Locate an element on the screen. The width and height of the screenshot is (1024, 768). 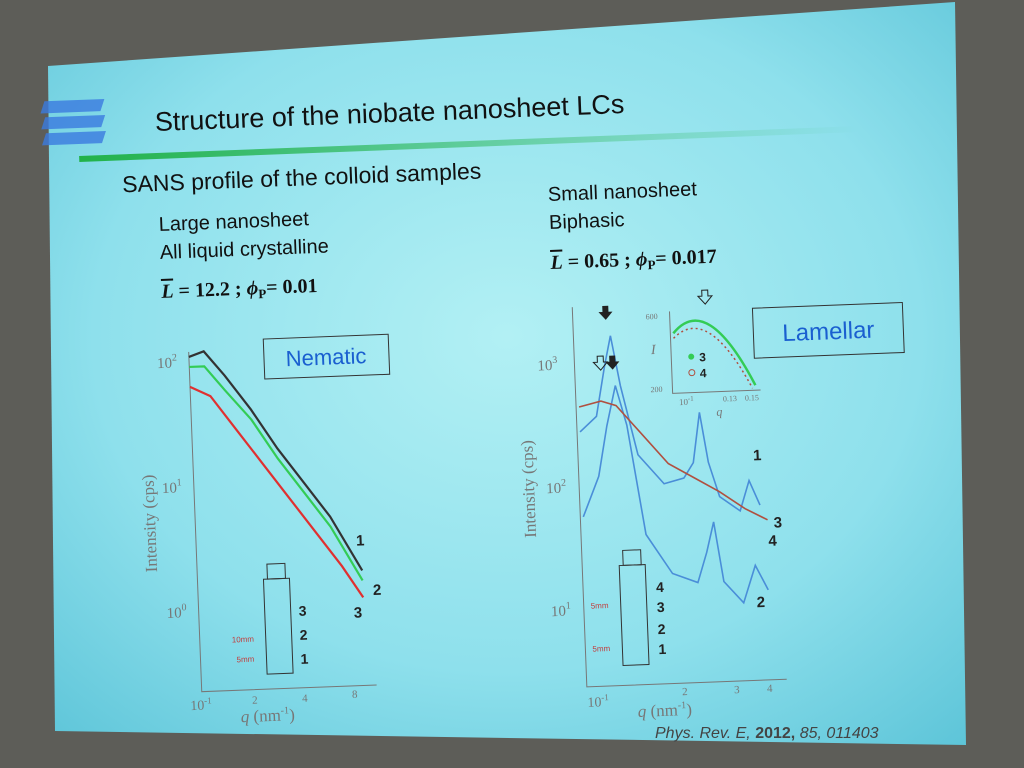
inset-y-label: I is located at coordinates (654, 350).